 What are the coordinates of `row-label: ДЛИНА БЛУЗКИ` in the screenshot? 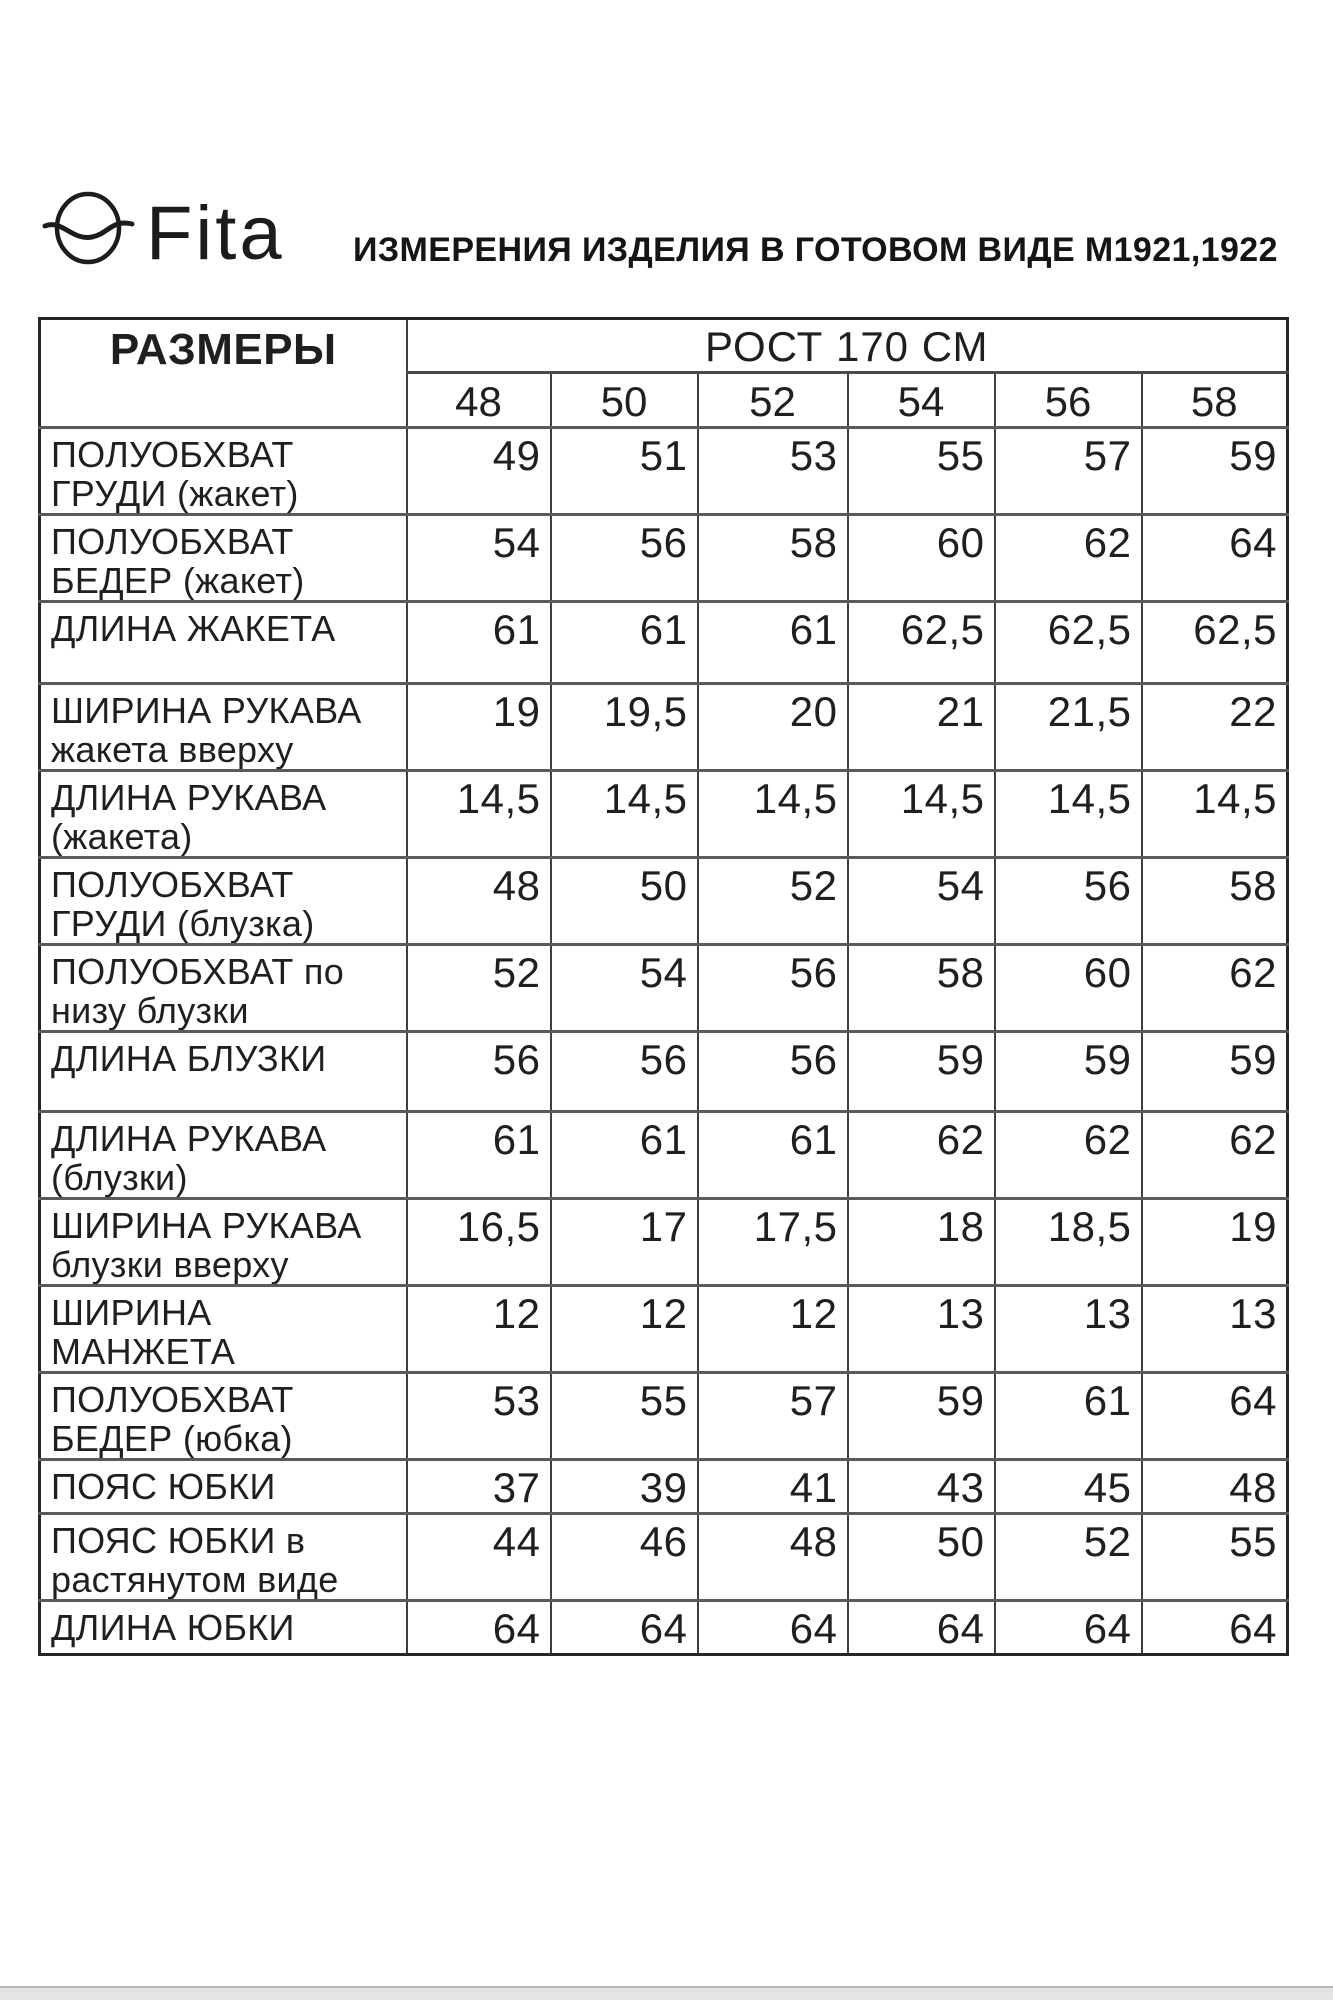 It's located at (223, 1071).